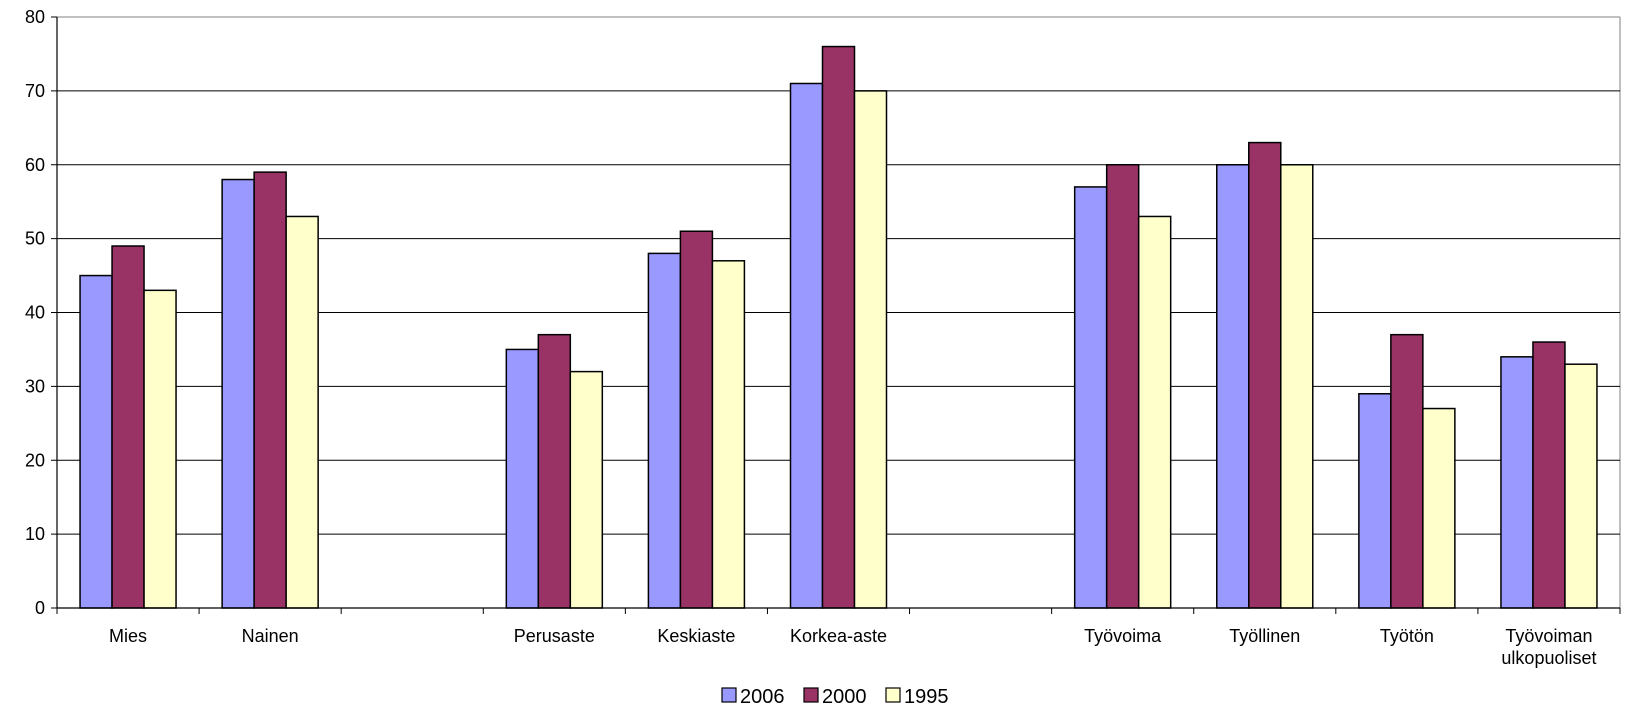  I want to click on y-tick-label: 80, so click(35, 17).